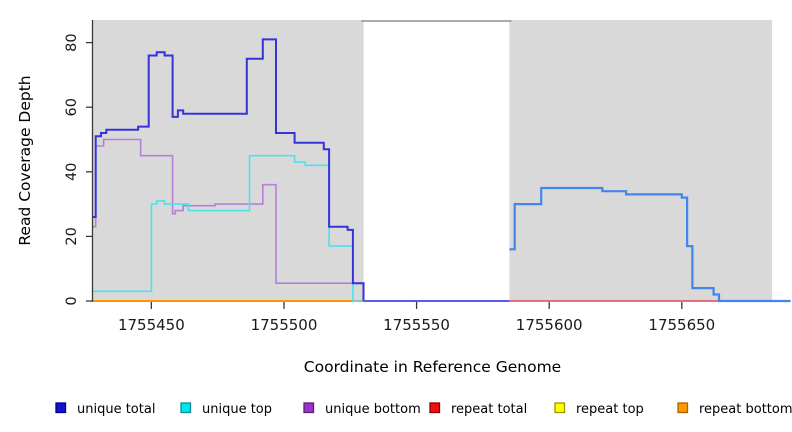 Image resolution: width=792 pixels, height=432 pixels. I want to click on legend-item-repeat-bottom: repeat bottom, so click(734, 409).